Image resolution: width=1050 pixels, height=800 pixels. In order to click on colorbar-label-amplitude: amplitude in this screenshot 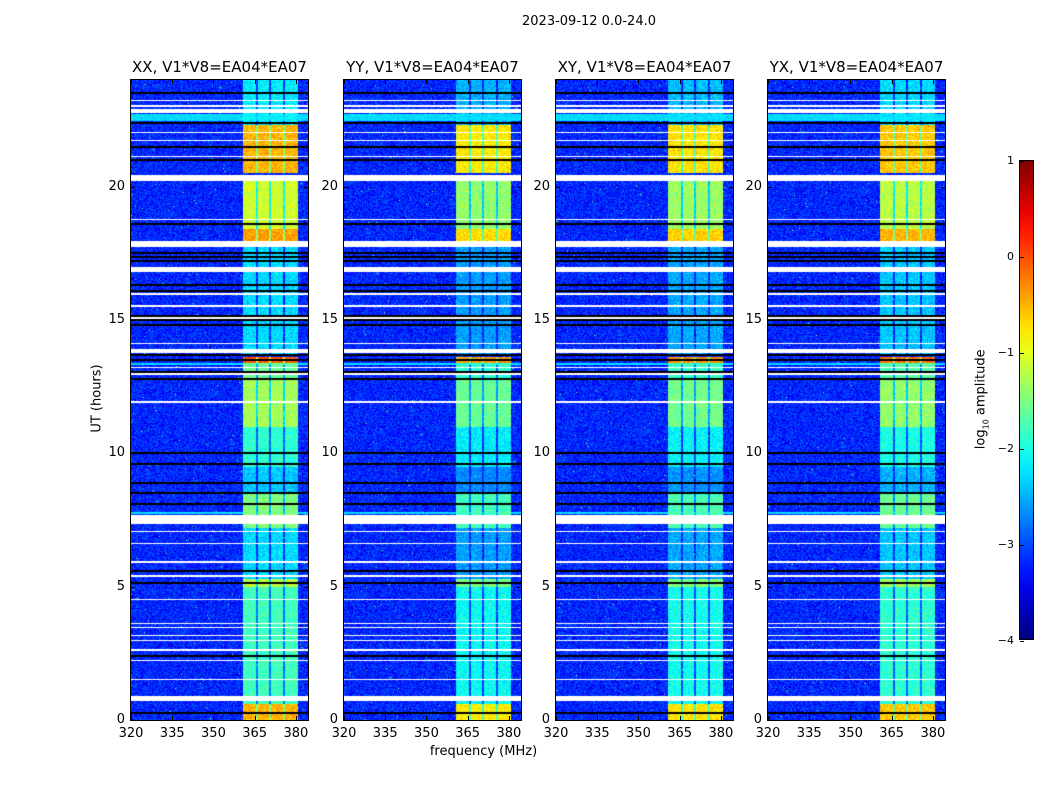, I will do `click(981, 384)`.